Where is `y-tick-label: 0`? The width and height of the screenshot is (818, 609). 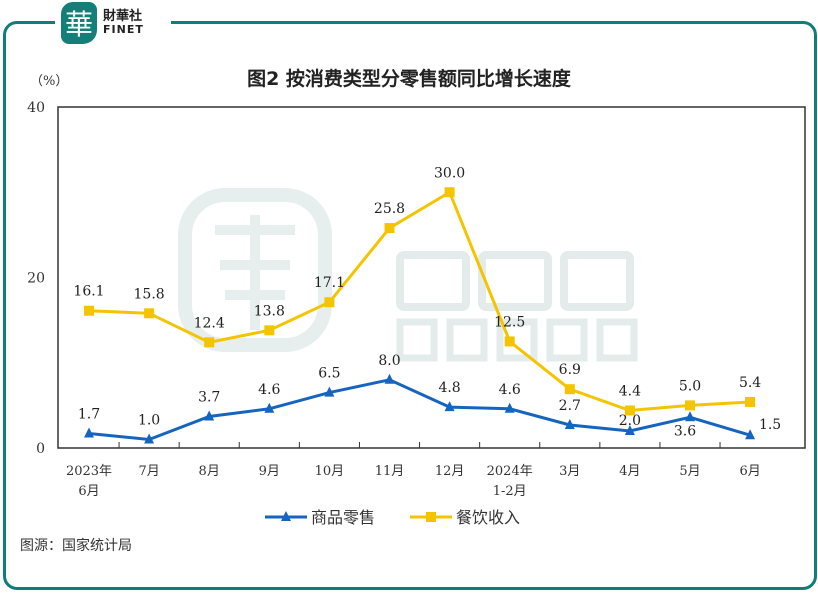
y-tick-label: 0 is located at coordinates (40, 449).